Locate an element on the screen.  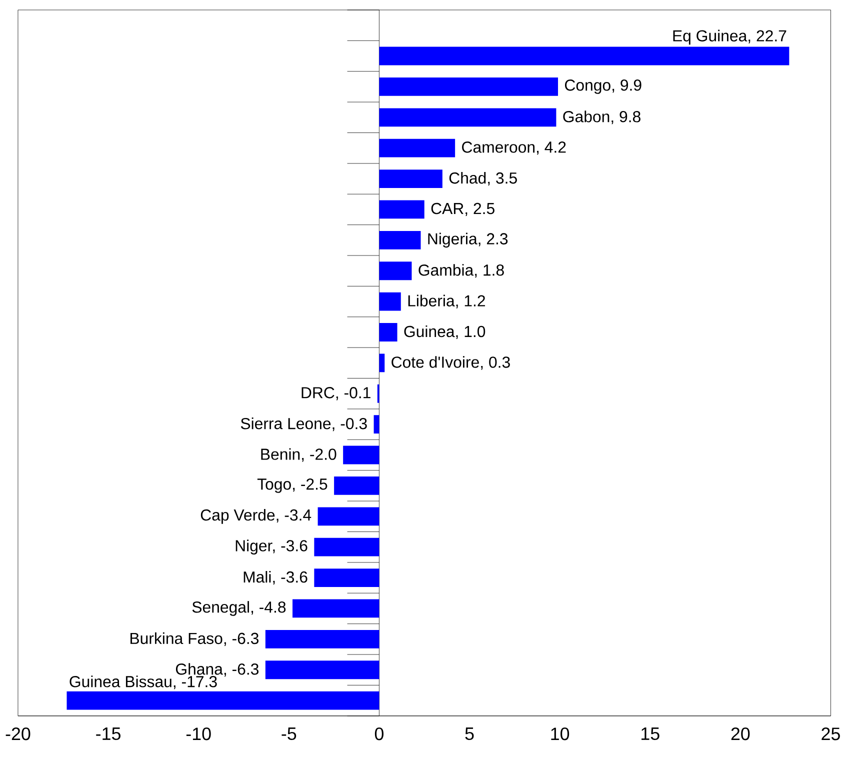
data-label: Guinea, 1.0 is located at coordinates (445, 333).